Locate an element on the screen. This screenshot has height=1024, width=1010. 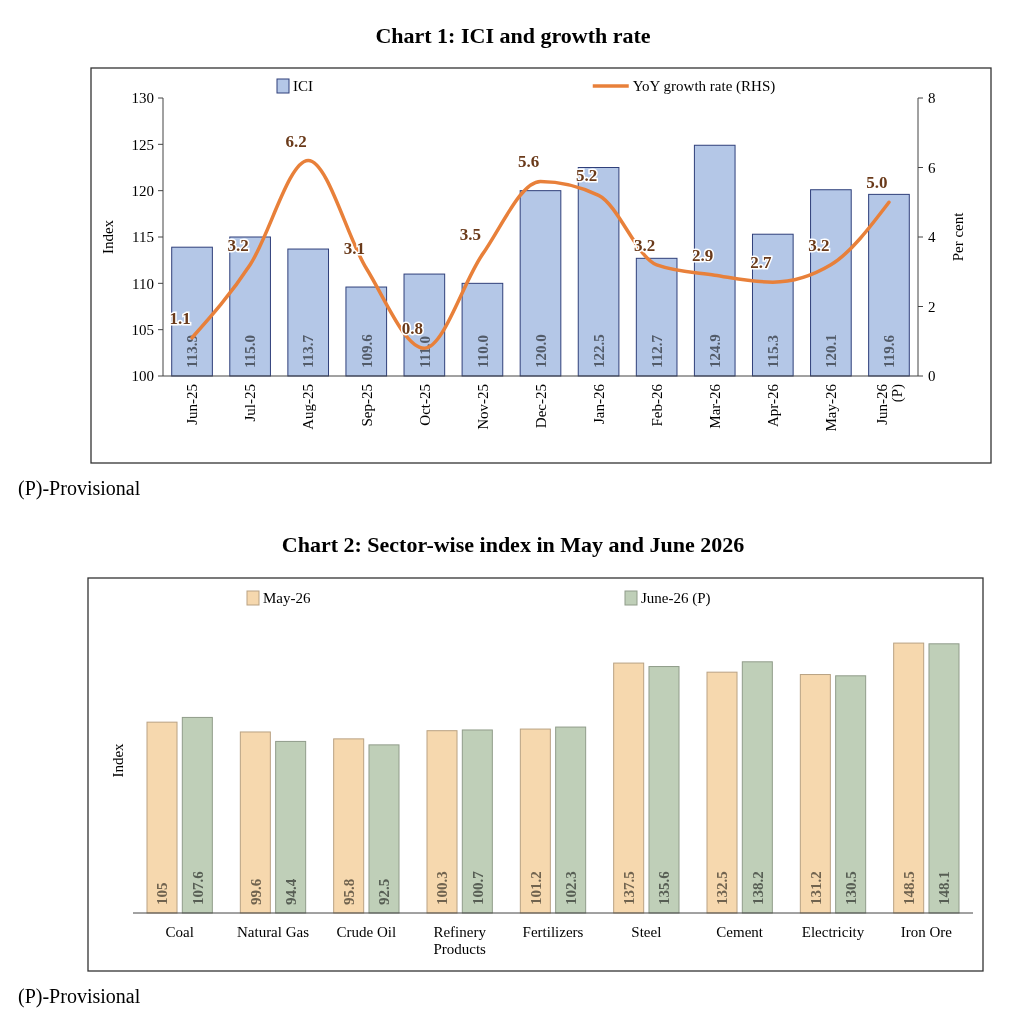
x-tick-label: Refinery Products is located at coordinates (460, 940).